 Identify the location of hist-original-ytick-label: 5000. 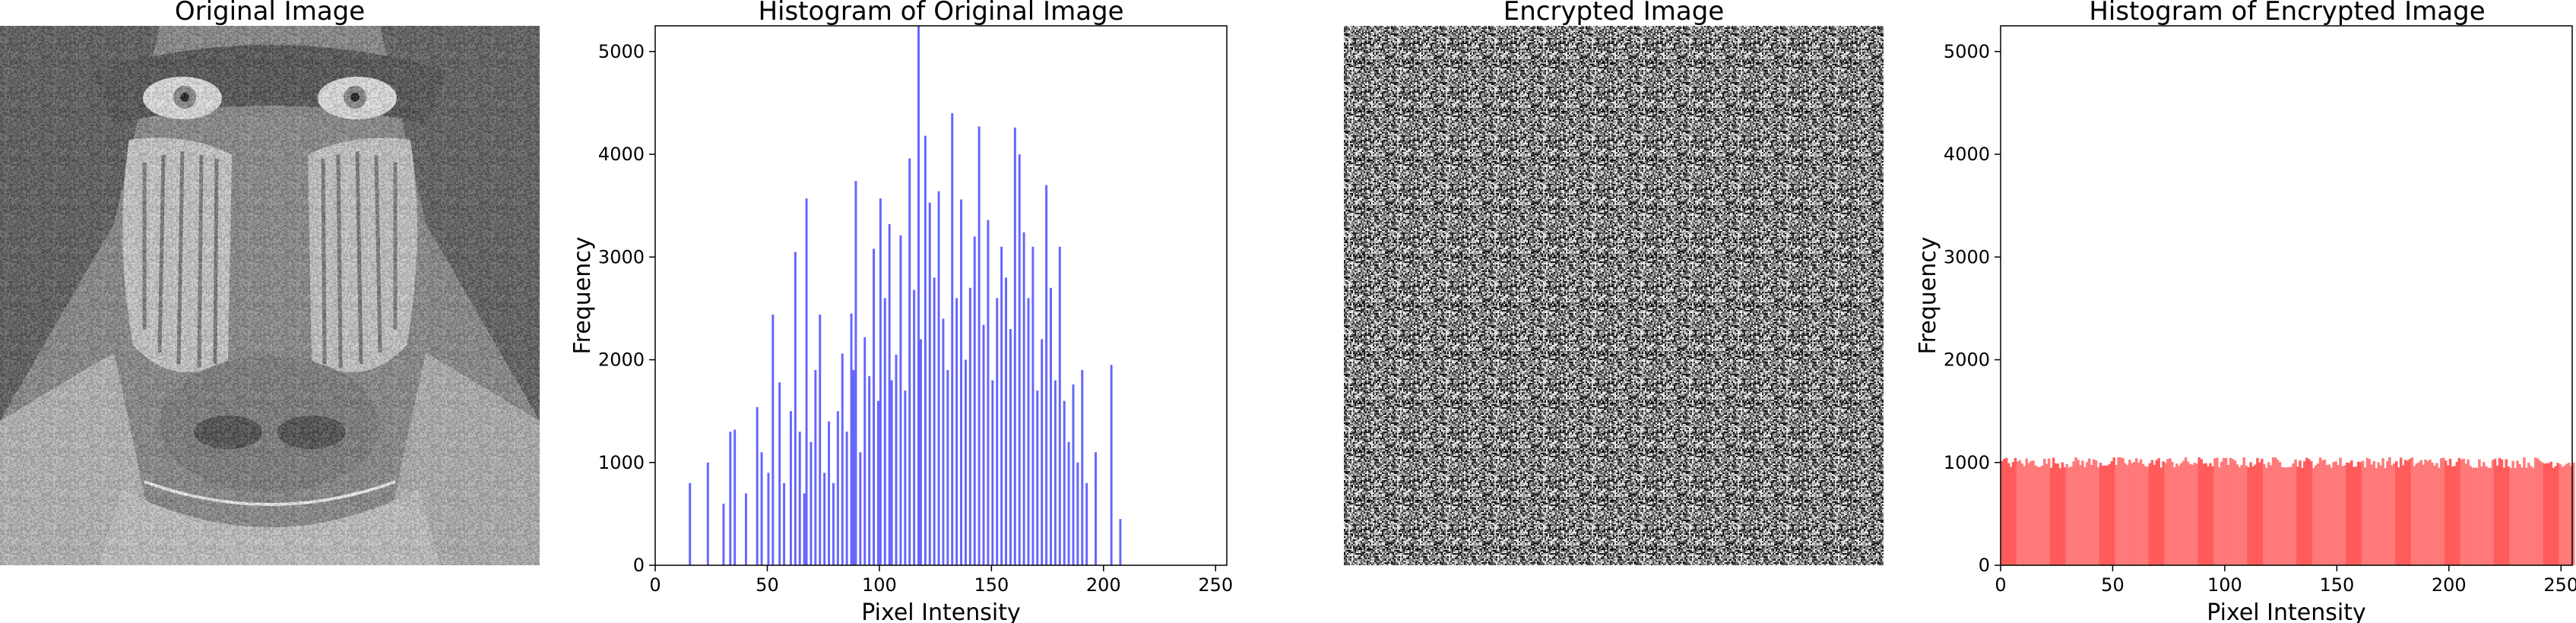
(621, 51).